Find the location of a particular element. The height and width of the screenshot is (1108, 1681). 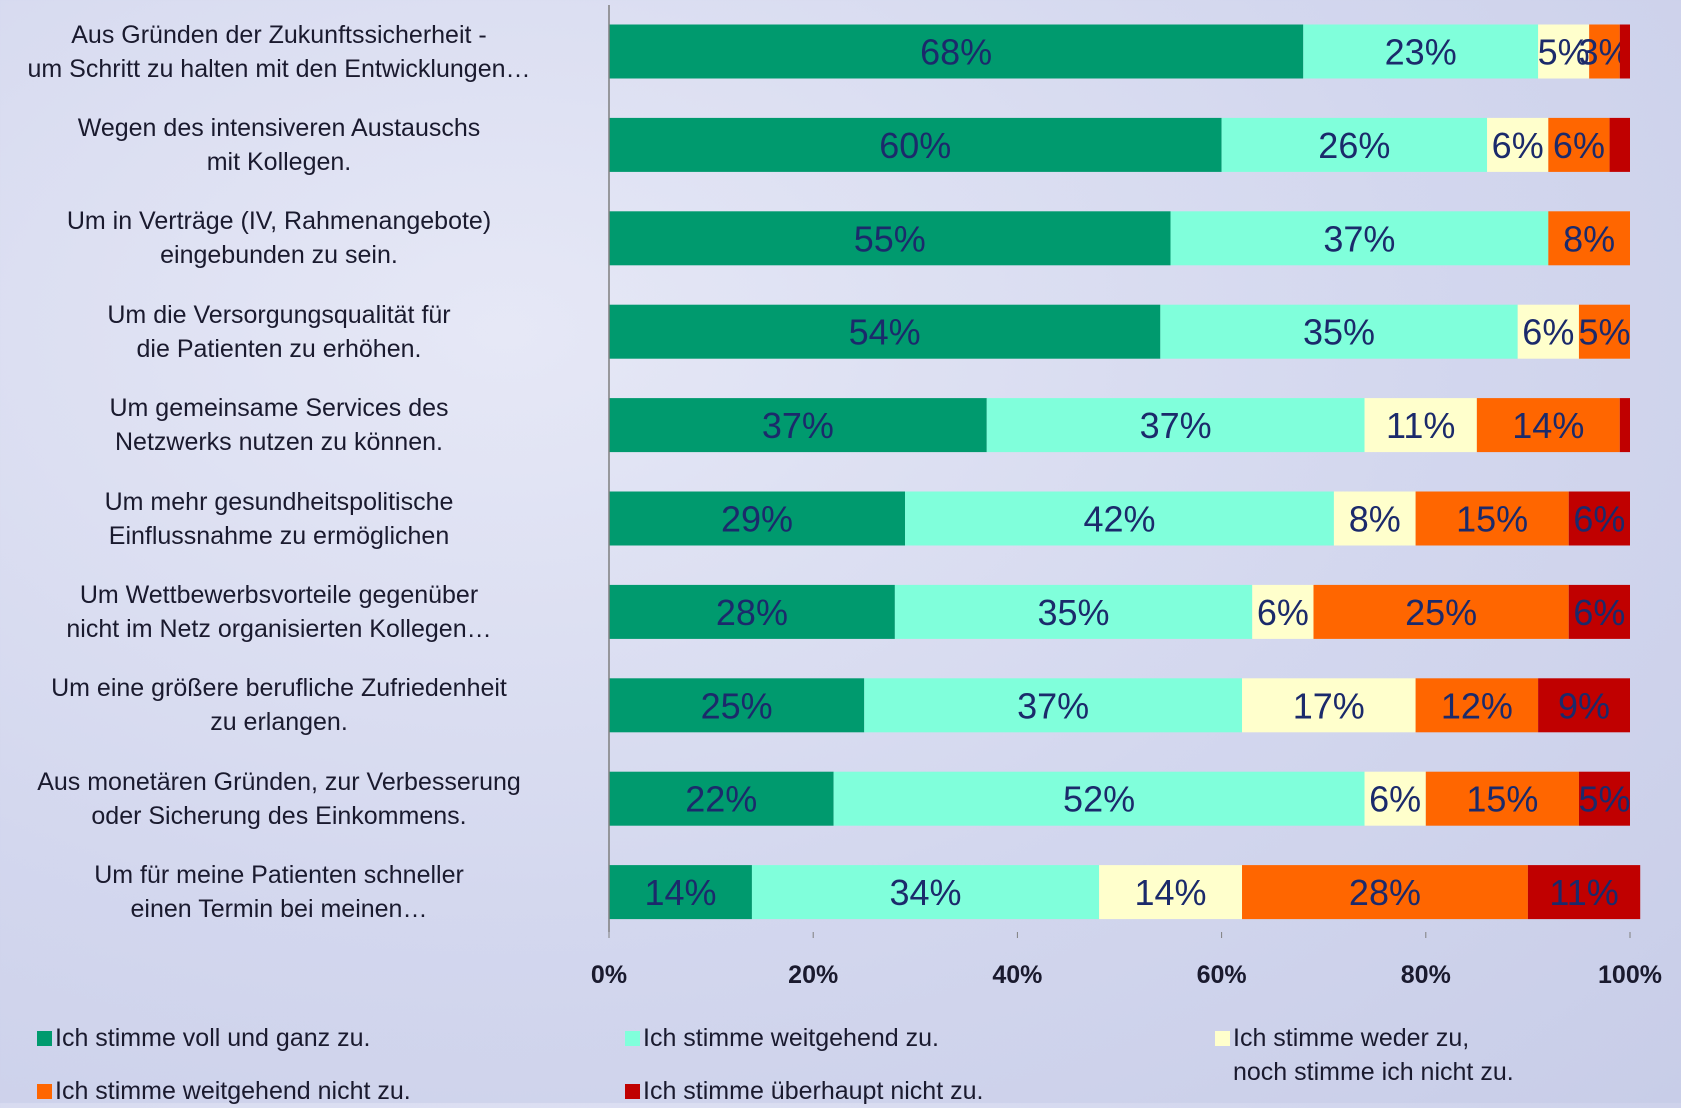

value-label: 55% is located at coordinates (890, 238).